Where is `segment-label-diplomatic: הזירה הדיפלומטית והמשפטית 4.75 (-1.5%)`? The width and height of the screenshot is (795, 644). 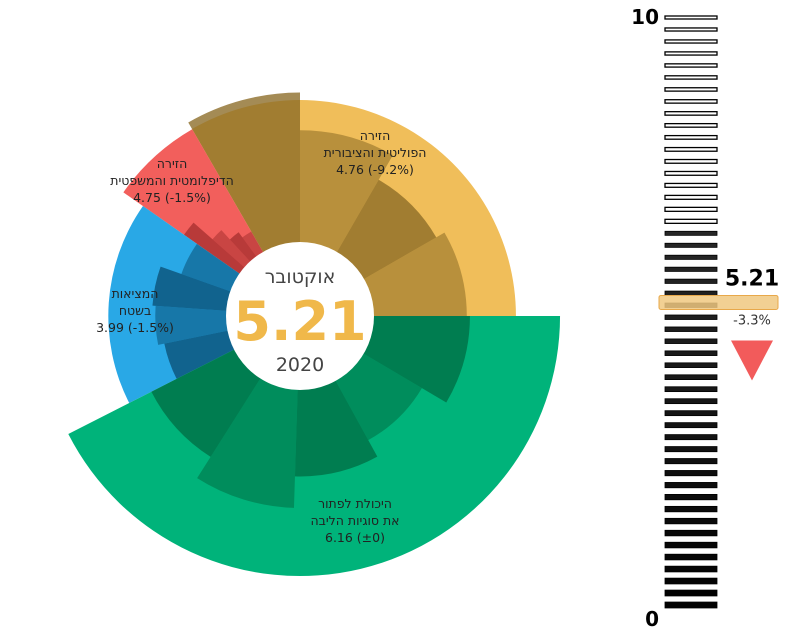
segment-label-diplomatic: הזירה הדיפלומטית והמשפטית 4.75 (-1.5%) is located at coordinates (172, 180).